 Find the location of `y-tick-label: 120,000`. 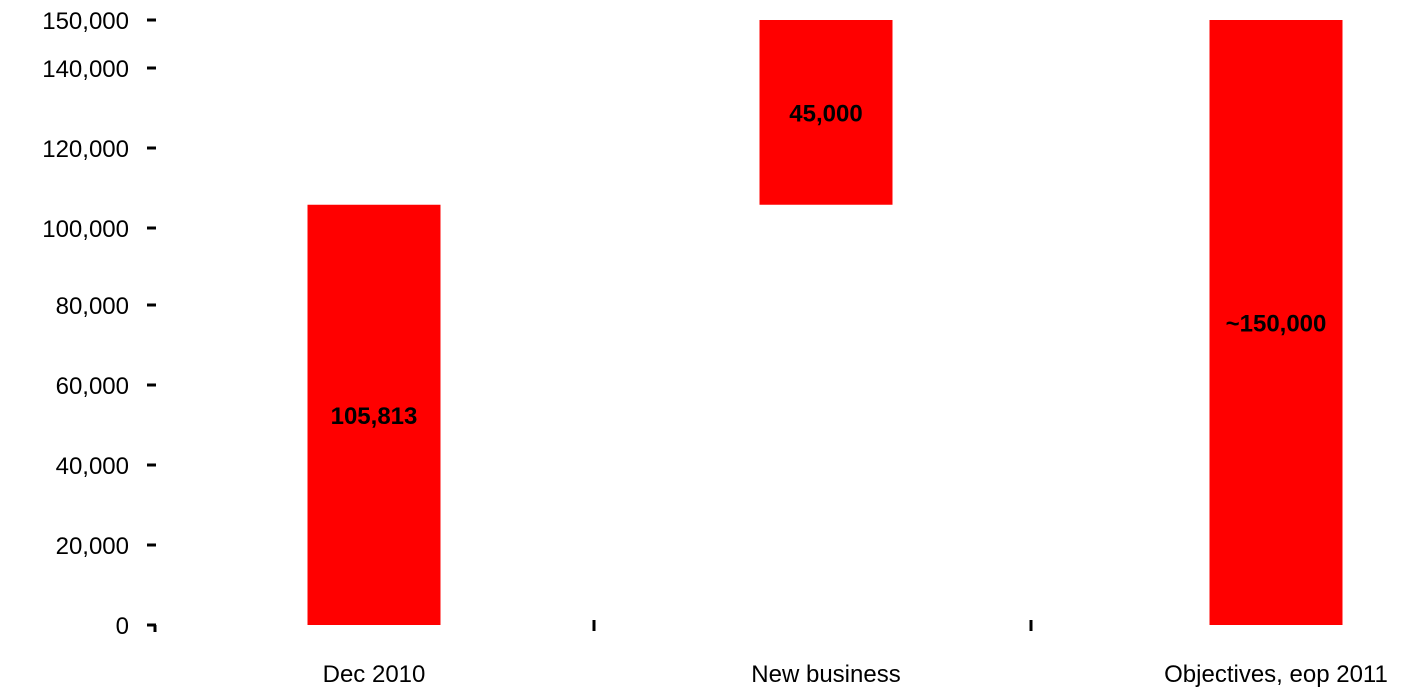

y-tick-label: 120,000 is located at coordinates (85, 149).